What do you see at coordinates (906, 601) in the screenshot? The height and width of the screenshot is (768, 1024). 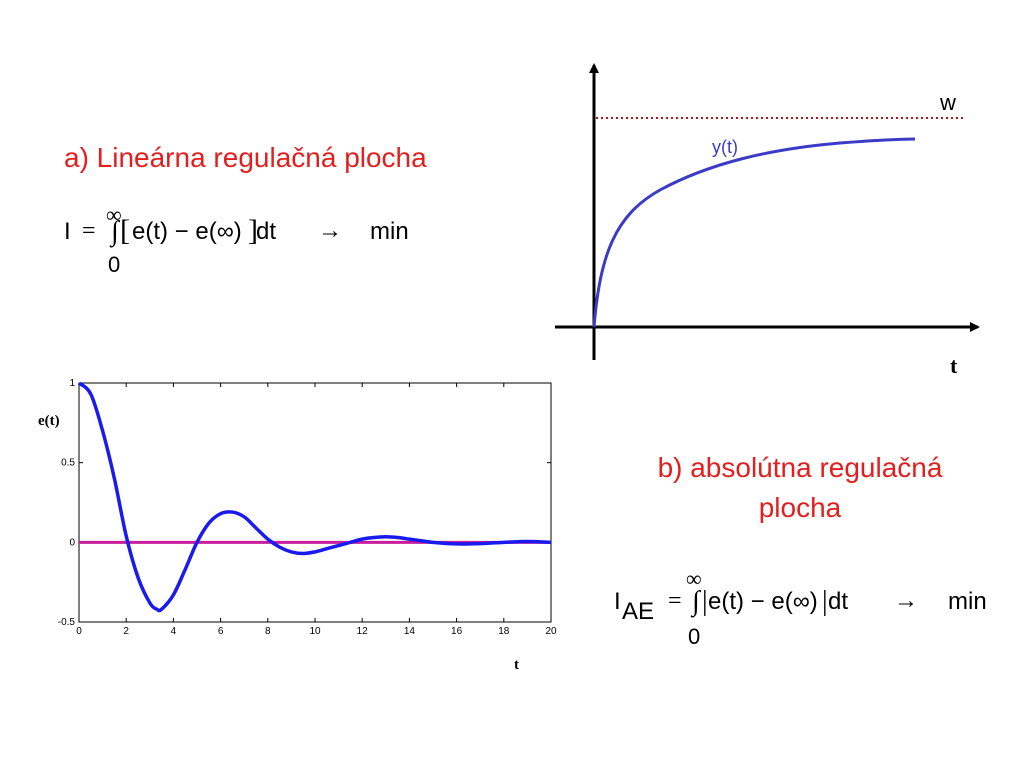 I see `formula-b-arrow: →` at bounding box center [906, 601].